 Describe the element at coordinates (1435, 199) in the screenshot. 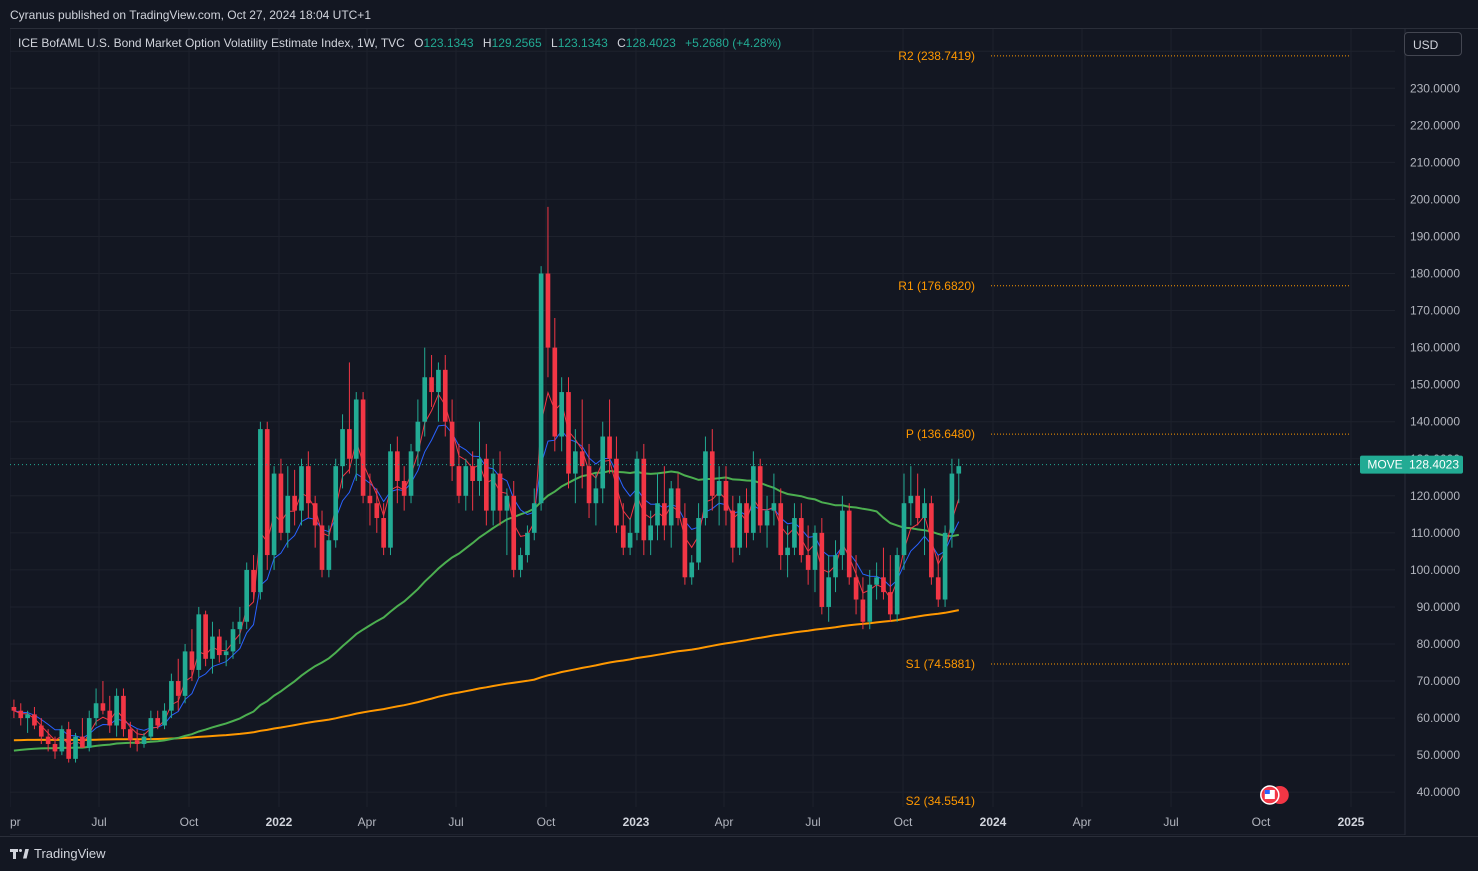

I see `price-tick-label: 200.0000` at that location.